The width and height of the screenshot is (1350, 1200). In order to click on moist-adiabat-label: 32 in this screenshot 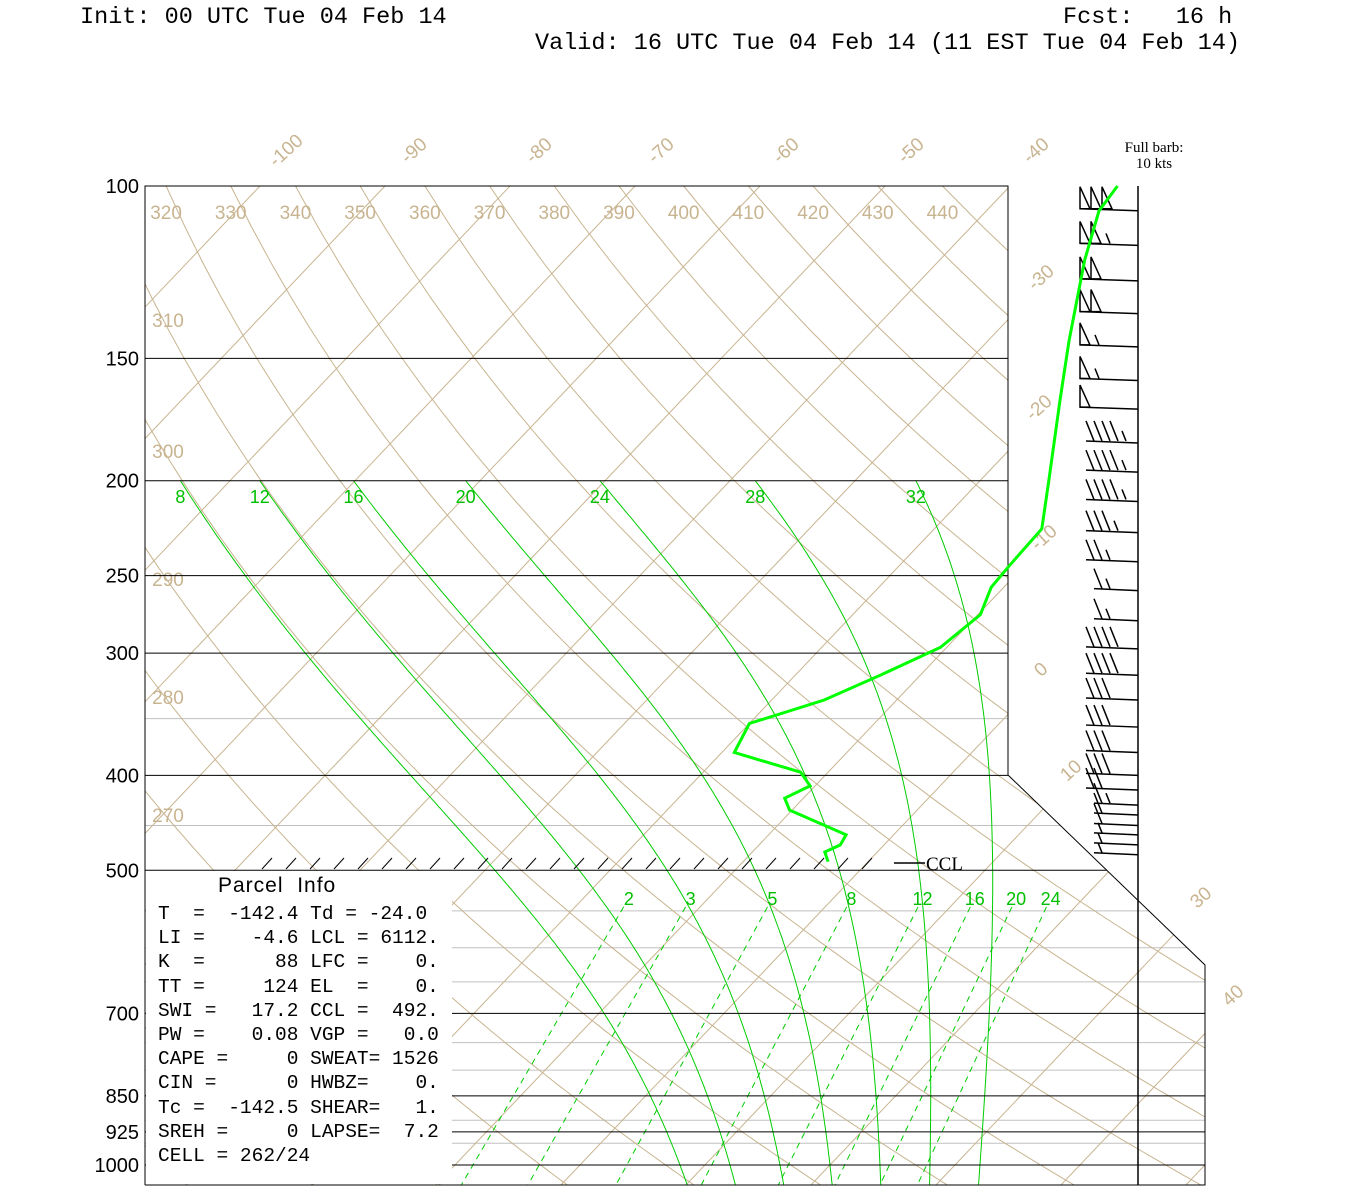, I will do `click(916, 497)`.